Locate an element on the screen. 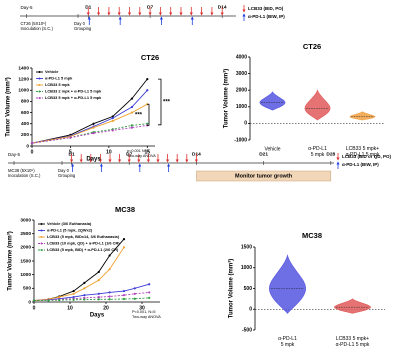 This screenshot has width=394, height=361. chart-title: CT26 is located at coordinates (150, 57).